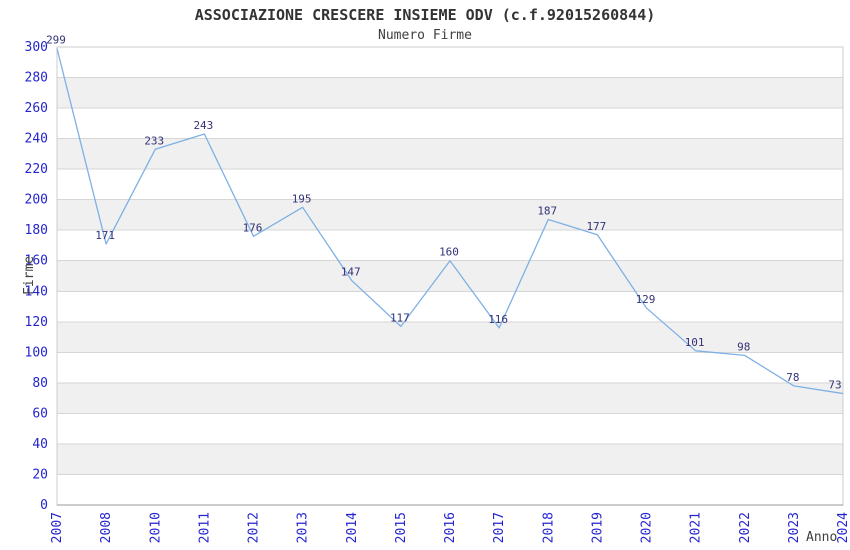 Image resolution: width=850 pixels, height=550 pixels. I want to click on svg-text: 240, so click(36, 139).